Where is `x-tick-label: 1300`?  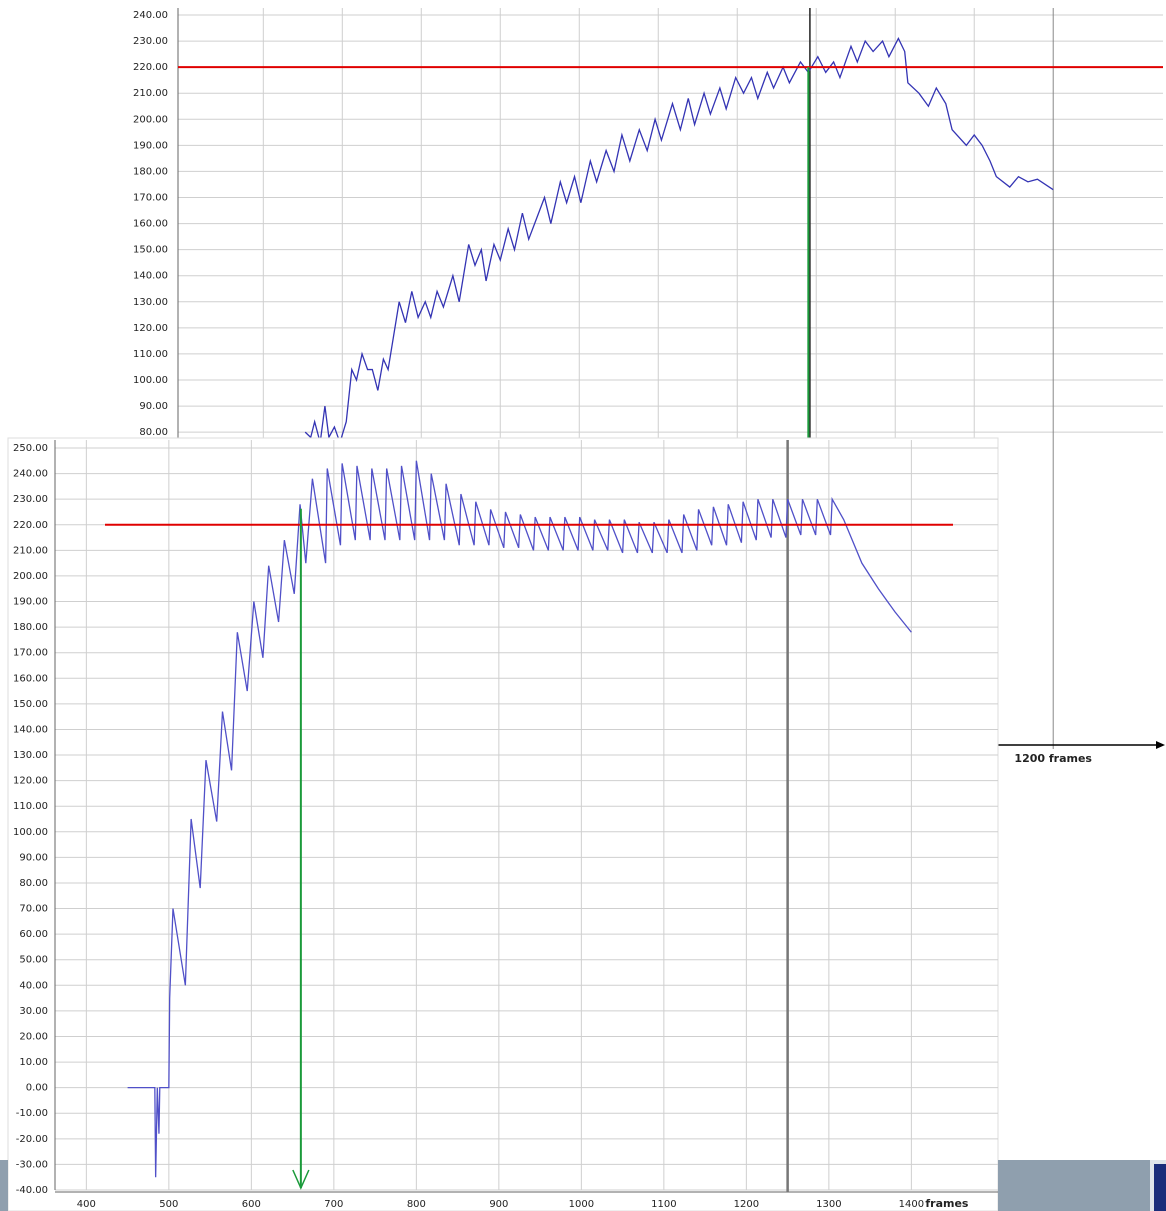 x-tick-label: 1300 is located at coordinates (828, 1204).